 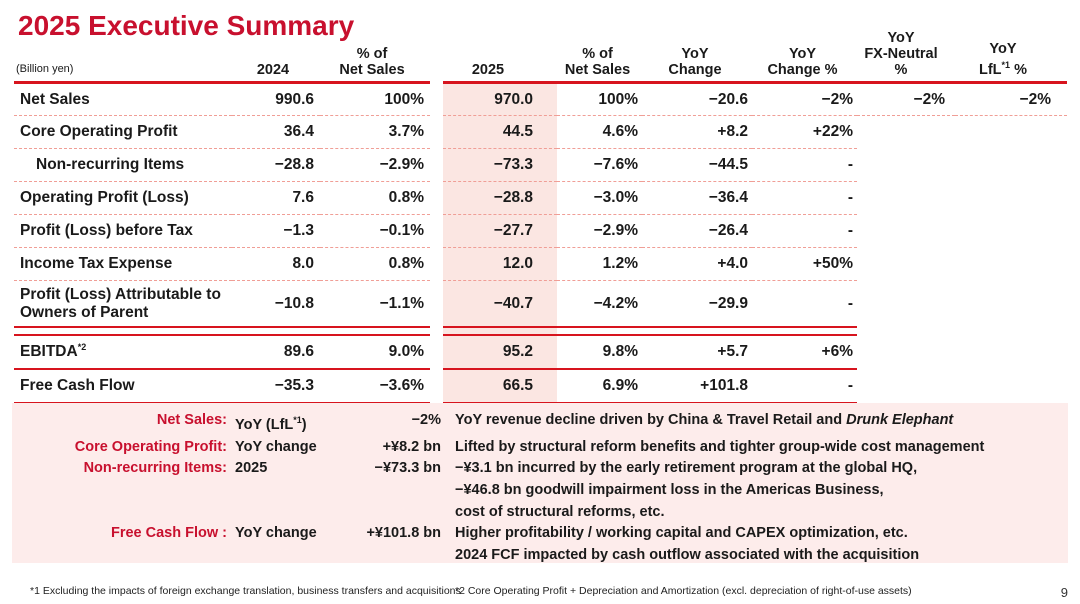 I want to click on row-label: Non-recurring Items, so click(x=123, y=165).